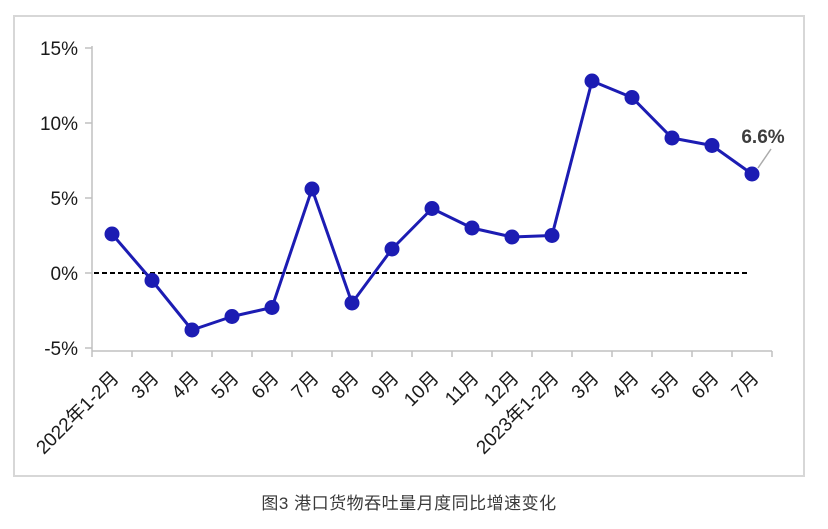  Describe the element at coordinates (59, 124) in the screenshot. I see `y-axis-label: 10%` at that location.